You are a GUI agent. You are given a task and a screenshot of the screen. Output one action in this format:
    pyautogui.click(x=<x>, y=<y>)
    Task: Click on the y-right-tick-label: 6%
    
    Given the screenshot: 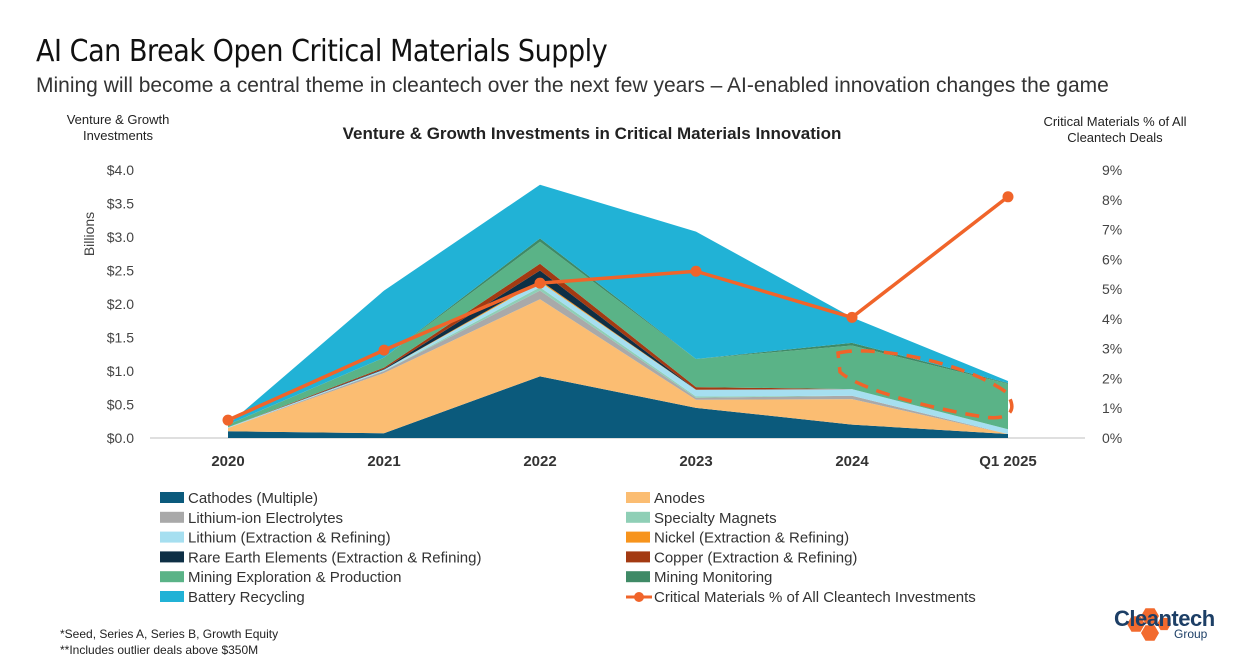 What is the action you would take?
    pyautogui.click(x=1112, y=259)
    